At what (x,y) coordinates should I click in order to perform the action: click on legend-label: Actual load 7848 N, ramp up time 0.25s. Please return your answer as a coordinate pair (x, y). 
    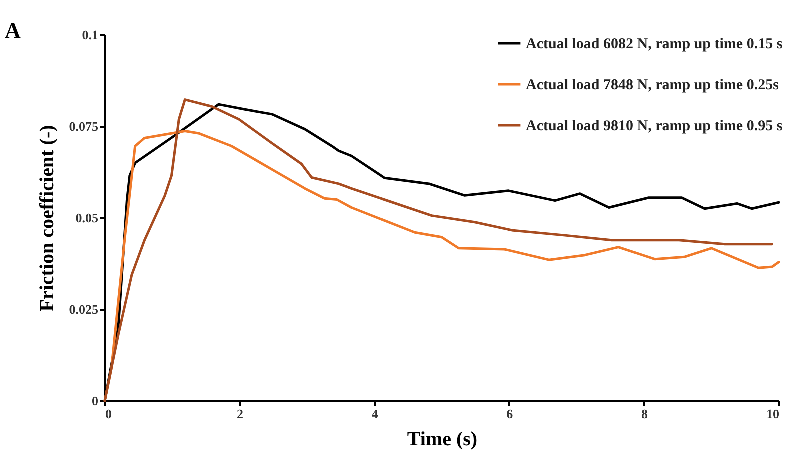
    Looking at the image, I should click on (653, 86).